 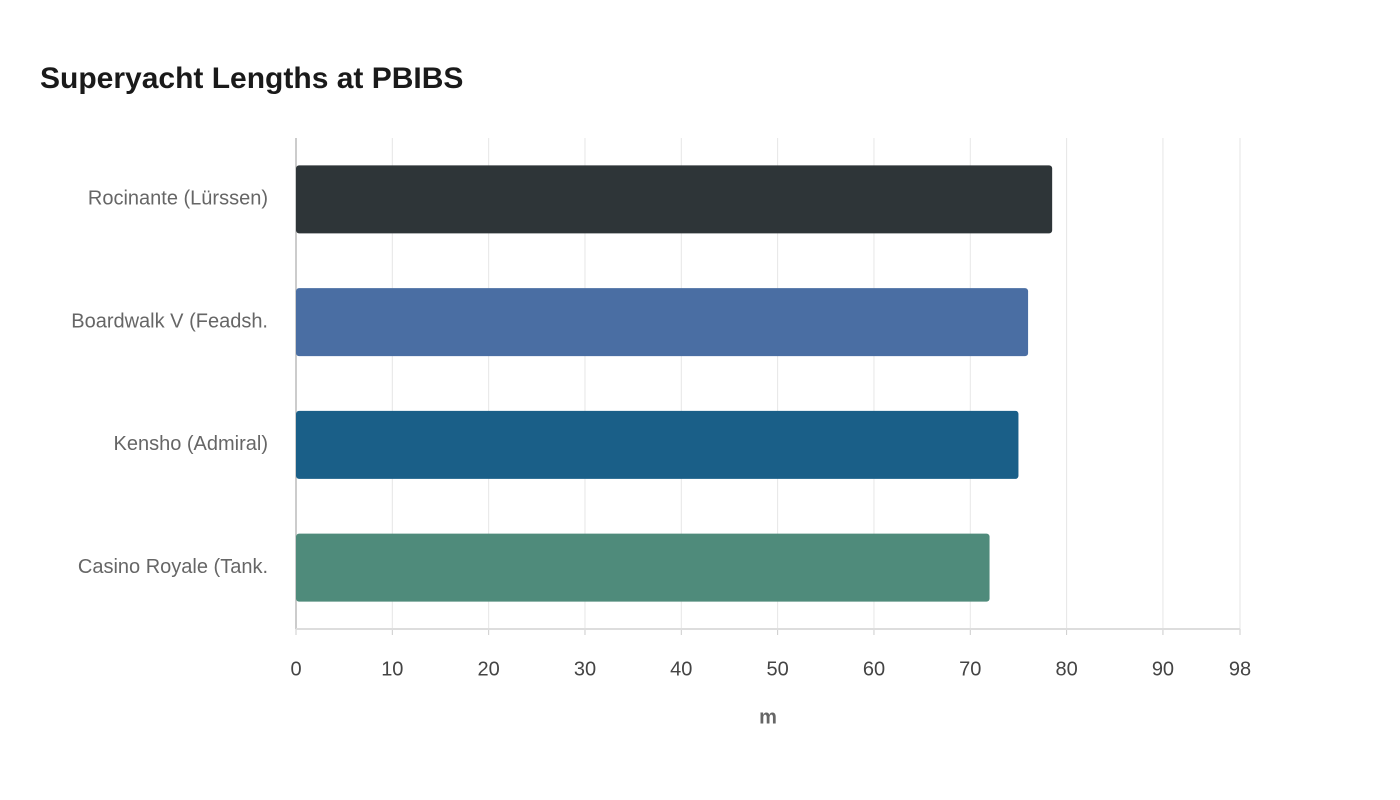 What do you see at coordinates (778, 669) in the screenshot?
I see `x-tick-label: 50` at bounding box center [778, 669].